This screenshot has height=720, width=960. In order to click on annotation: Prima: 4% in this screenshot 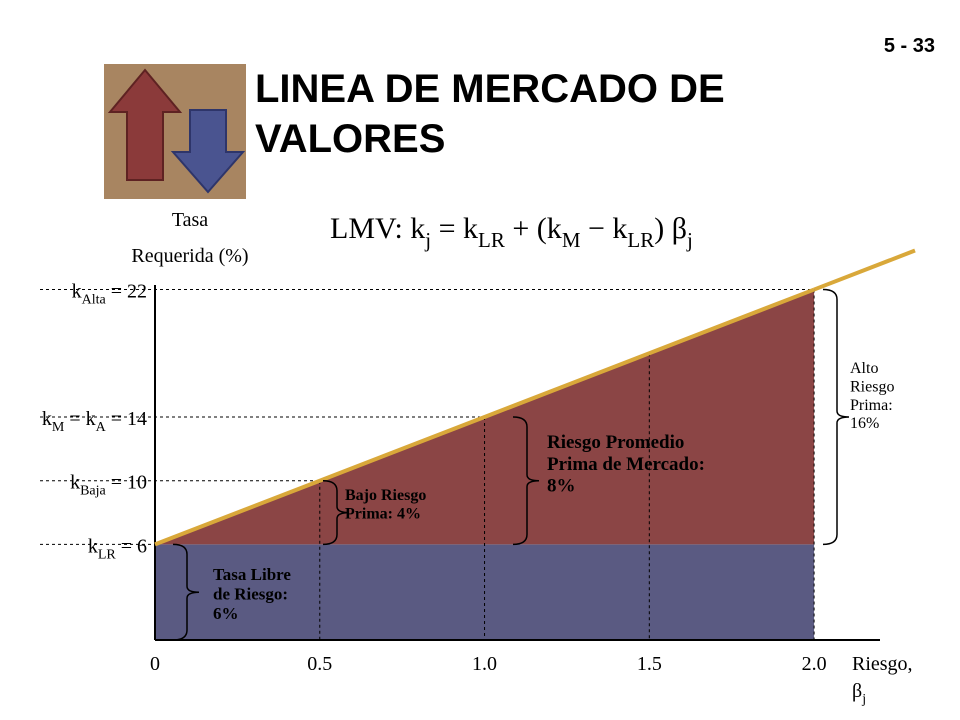, I will do `click(383, 513)`.